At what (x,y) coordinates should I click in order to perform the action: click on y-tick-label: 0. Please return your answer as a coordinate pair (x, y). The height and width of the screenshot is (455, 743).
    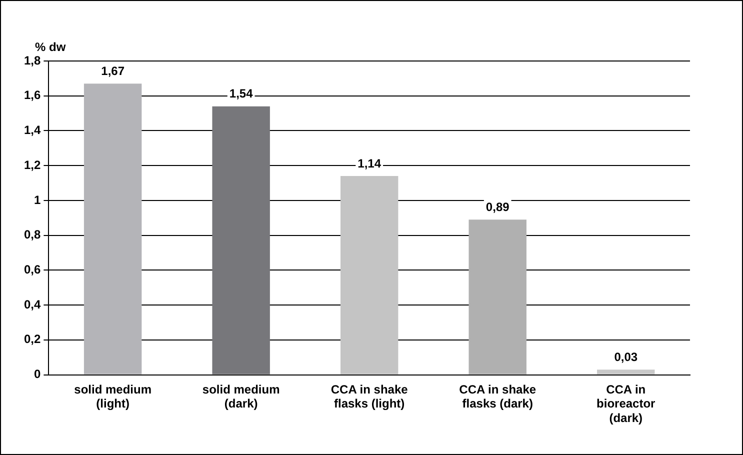
    Looking at the image, I should click on (37, 374).